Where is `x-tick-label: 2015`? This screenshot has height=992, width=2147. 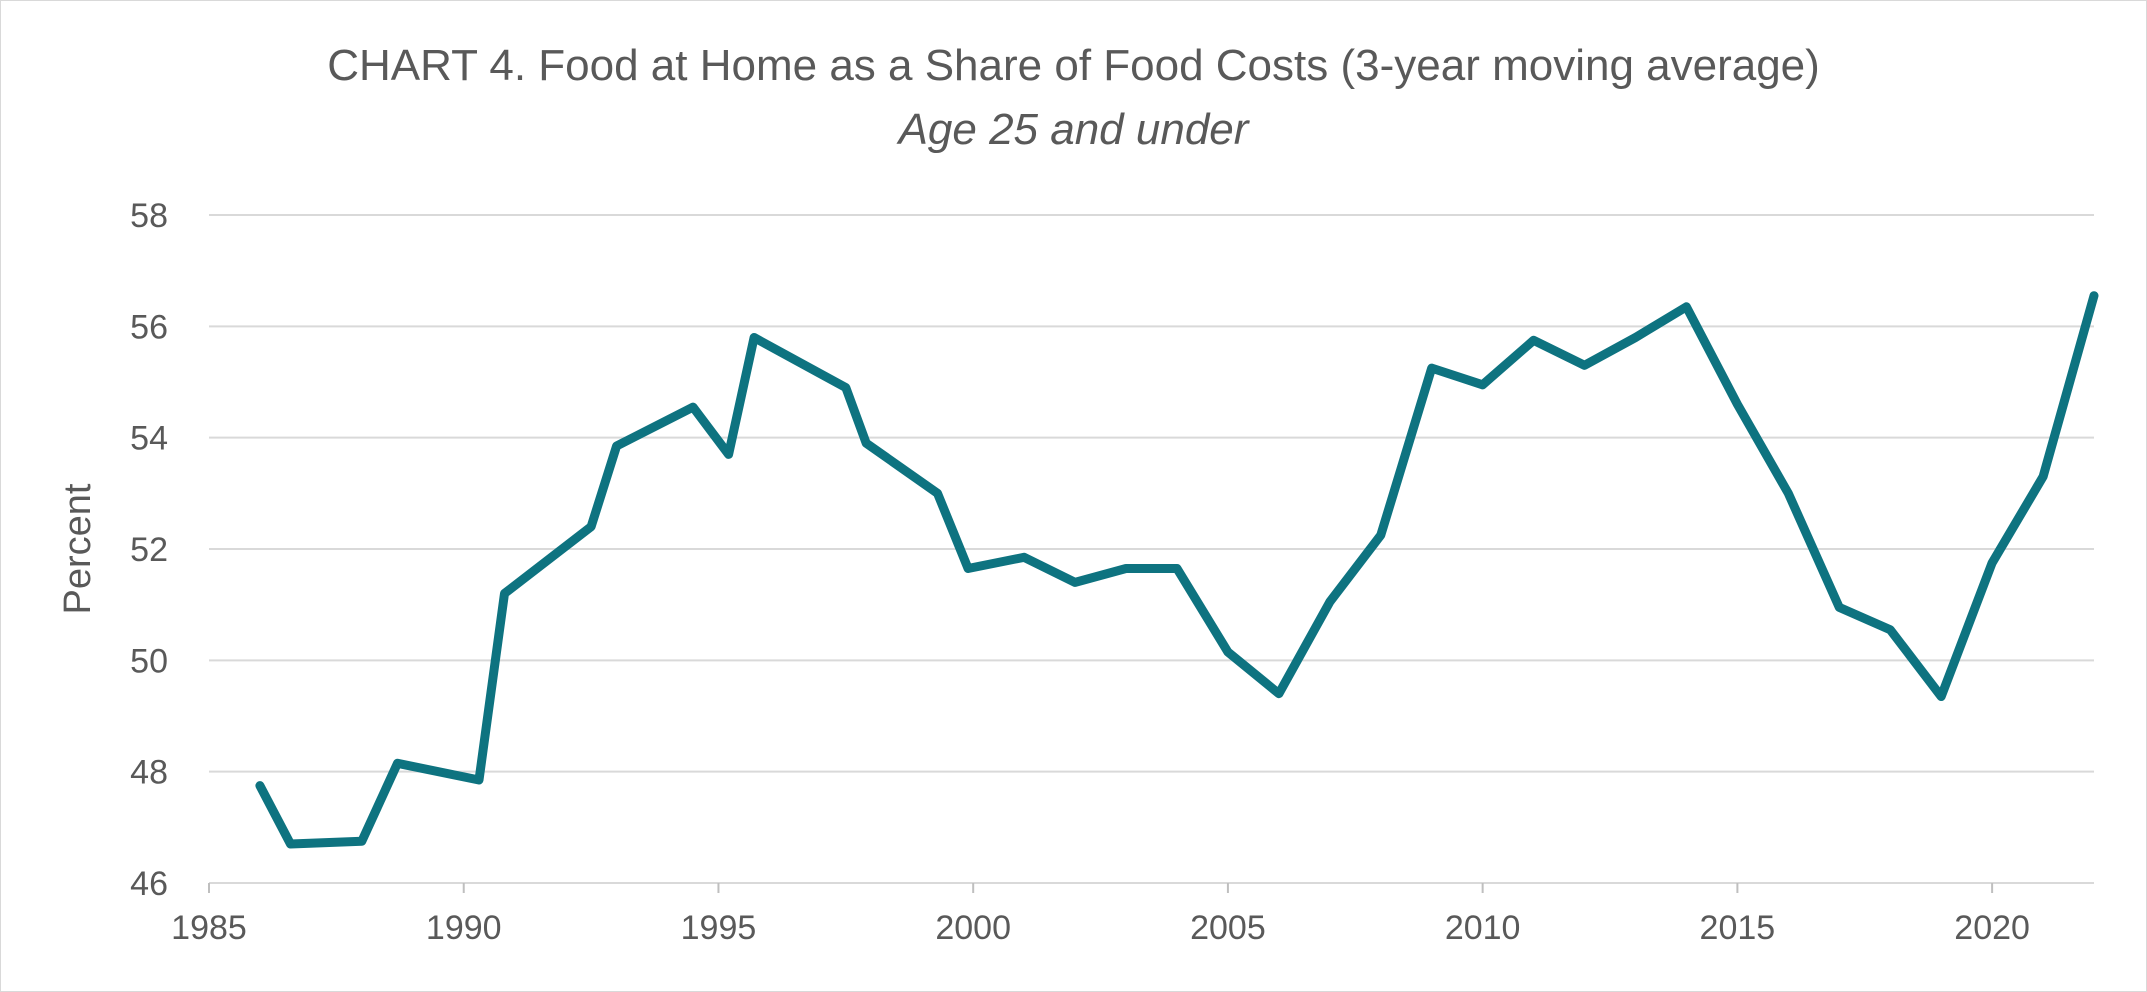
x-tick-label: 2015 is located at coordinates (1738, 928).